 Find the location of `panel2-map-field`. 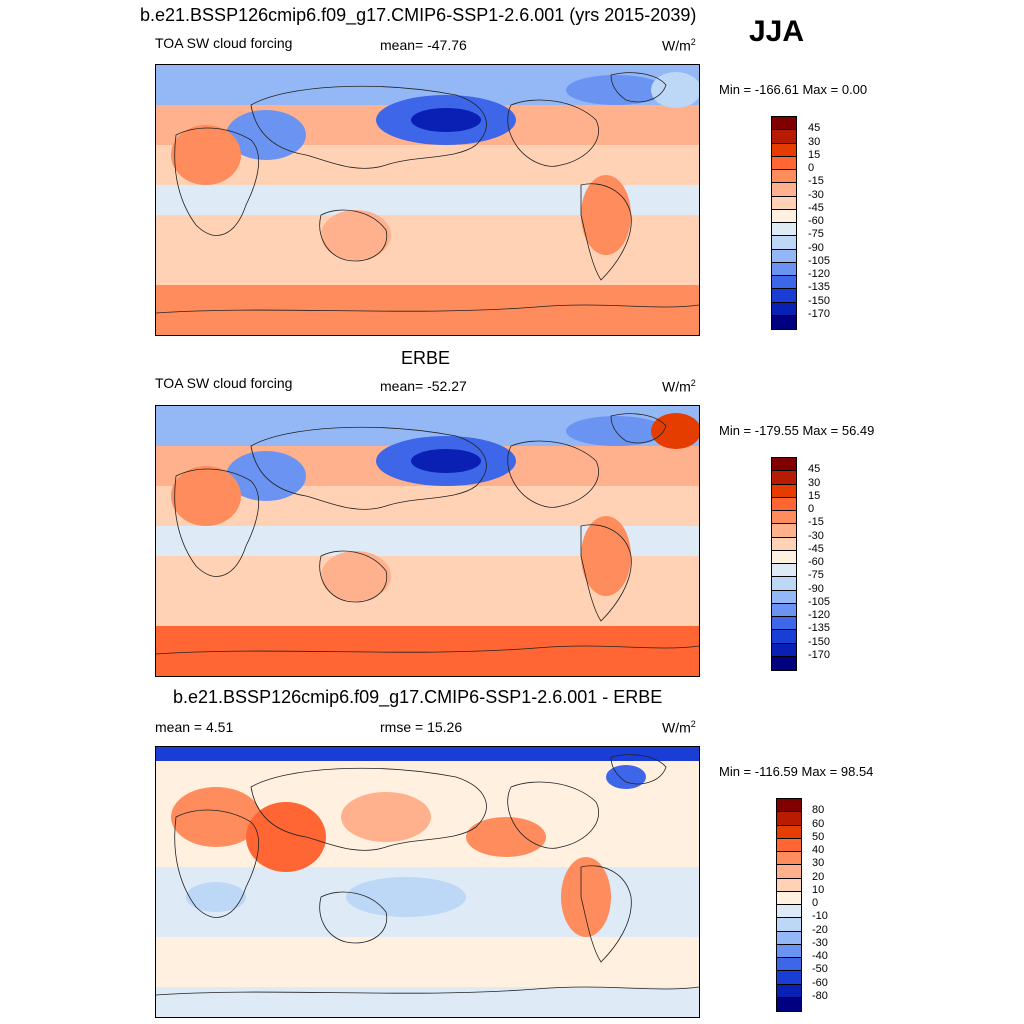

panel2-map-field is located at coordinates (427, 541).